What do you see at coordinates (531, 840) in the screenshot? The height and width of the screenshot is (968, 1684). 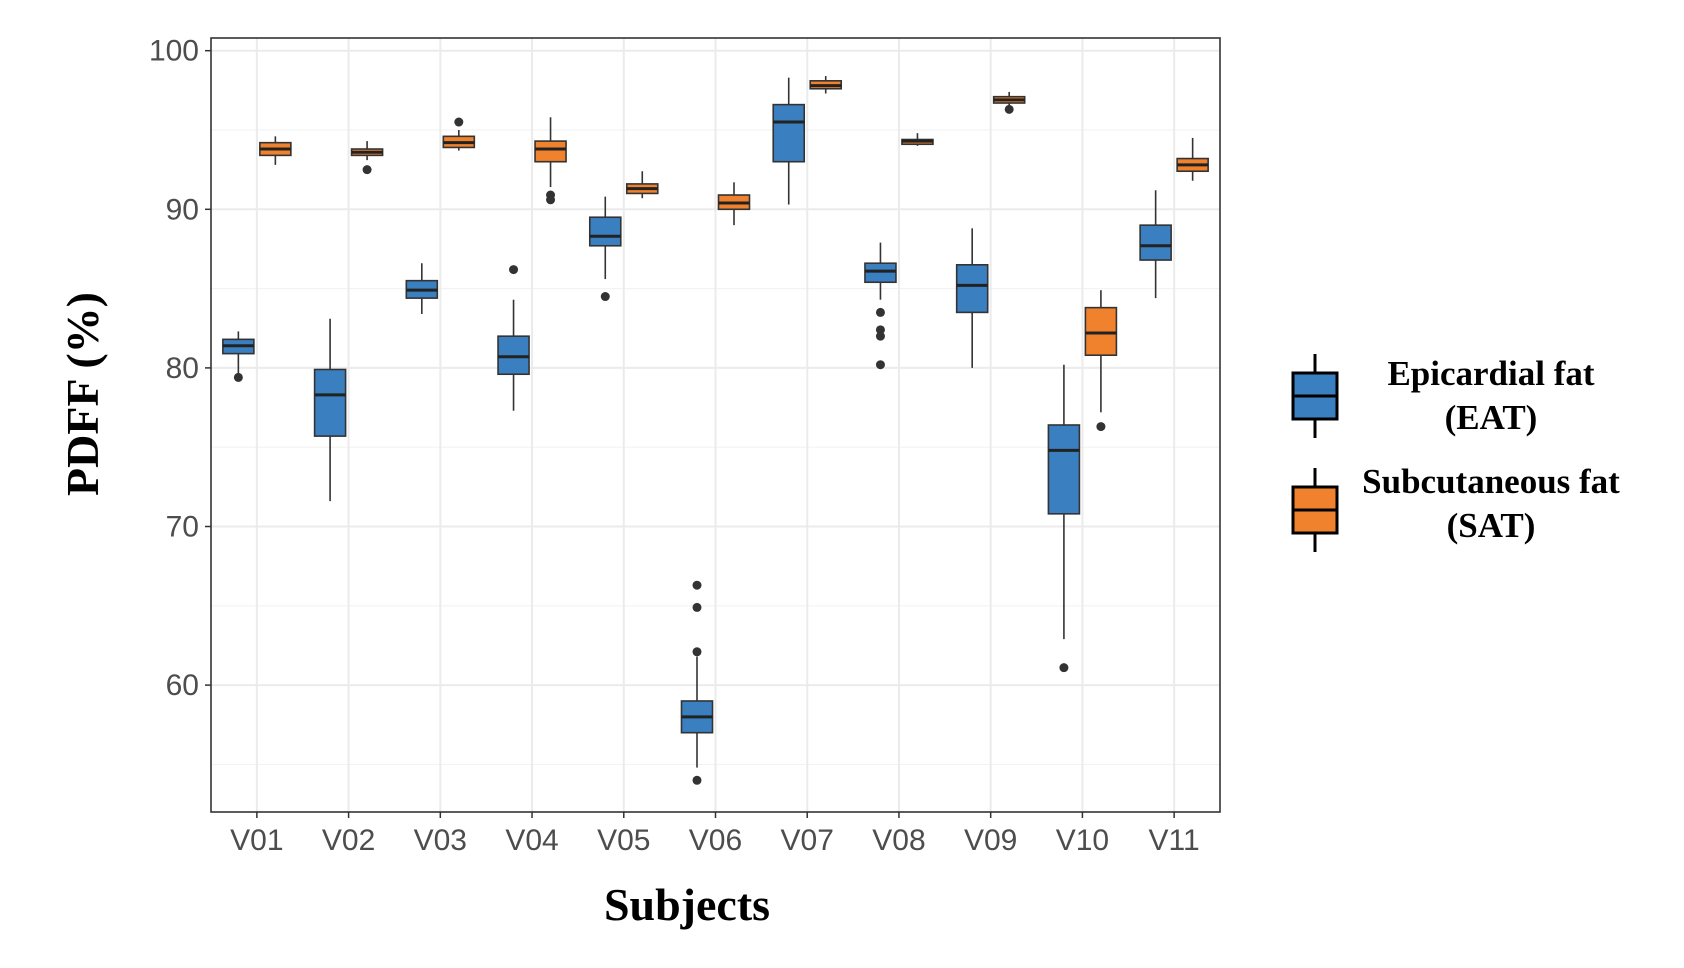 I see `x-tick-label: V04` at bounding box center [531, 840].